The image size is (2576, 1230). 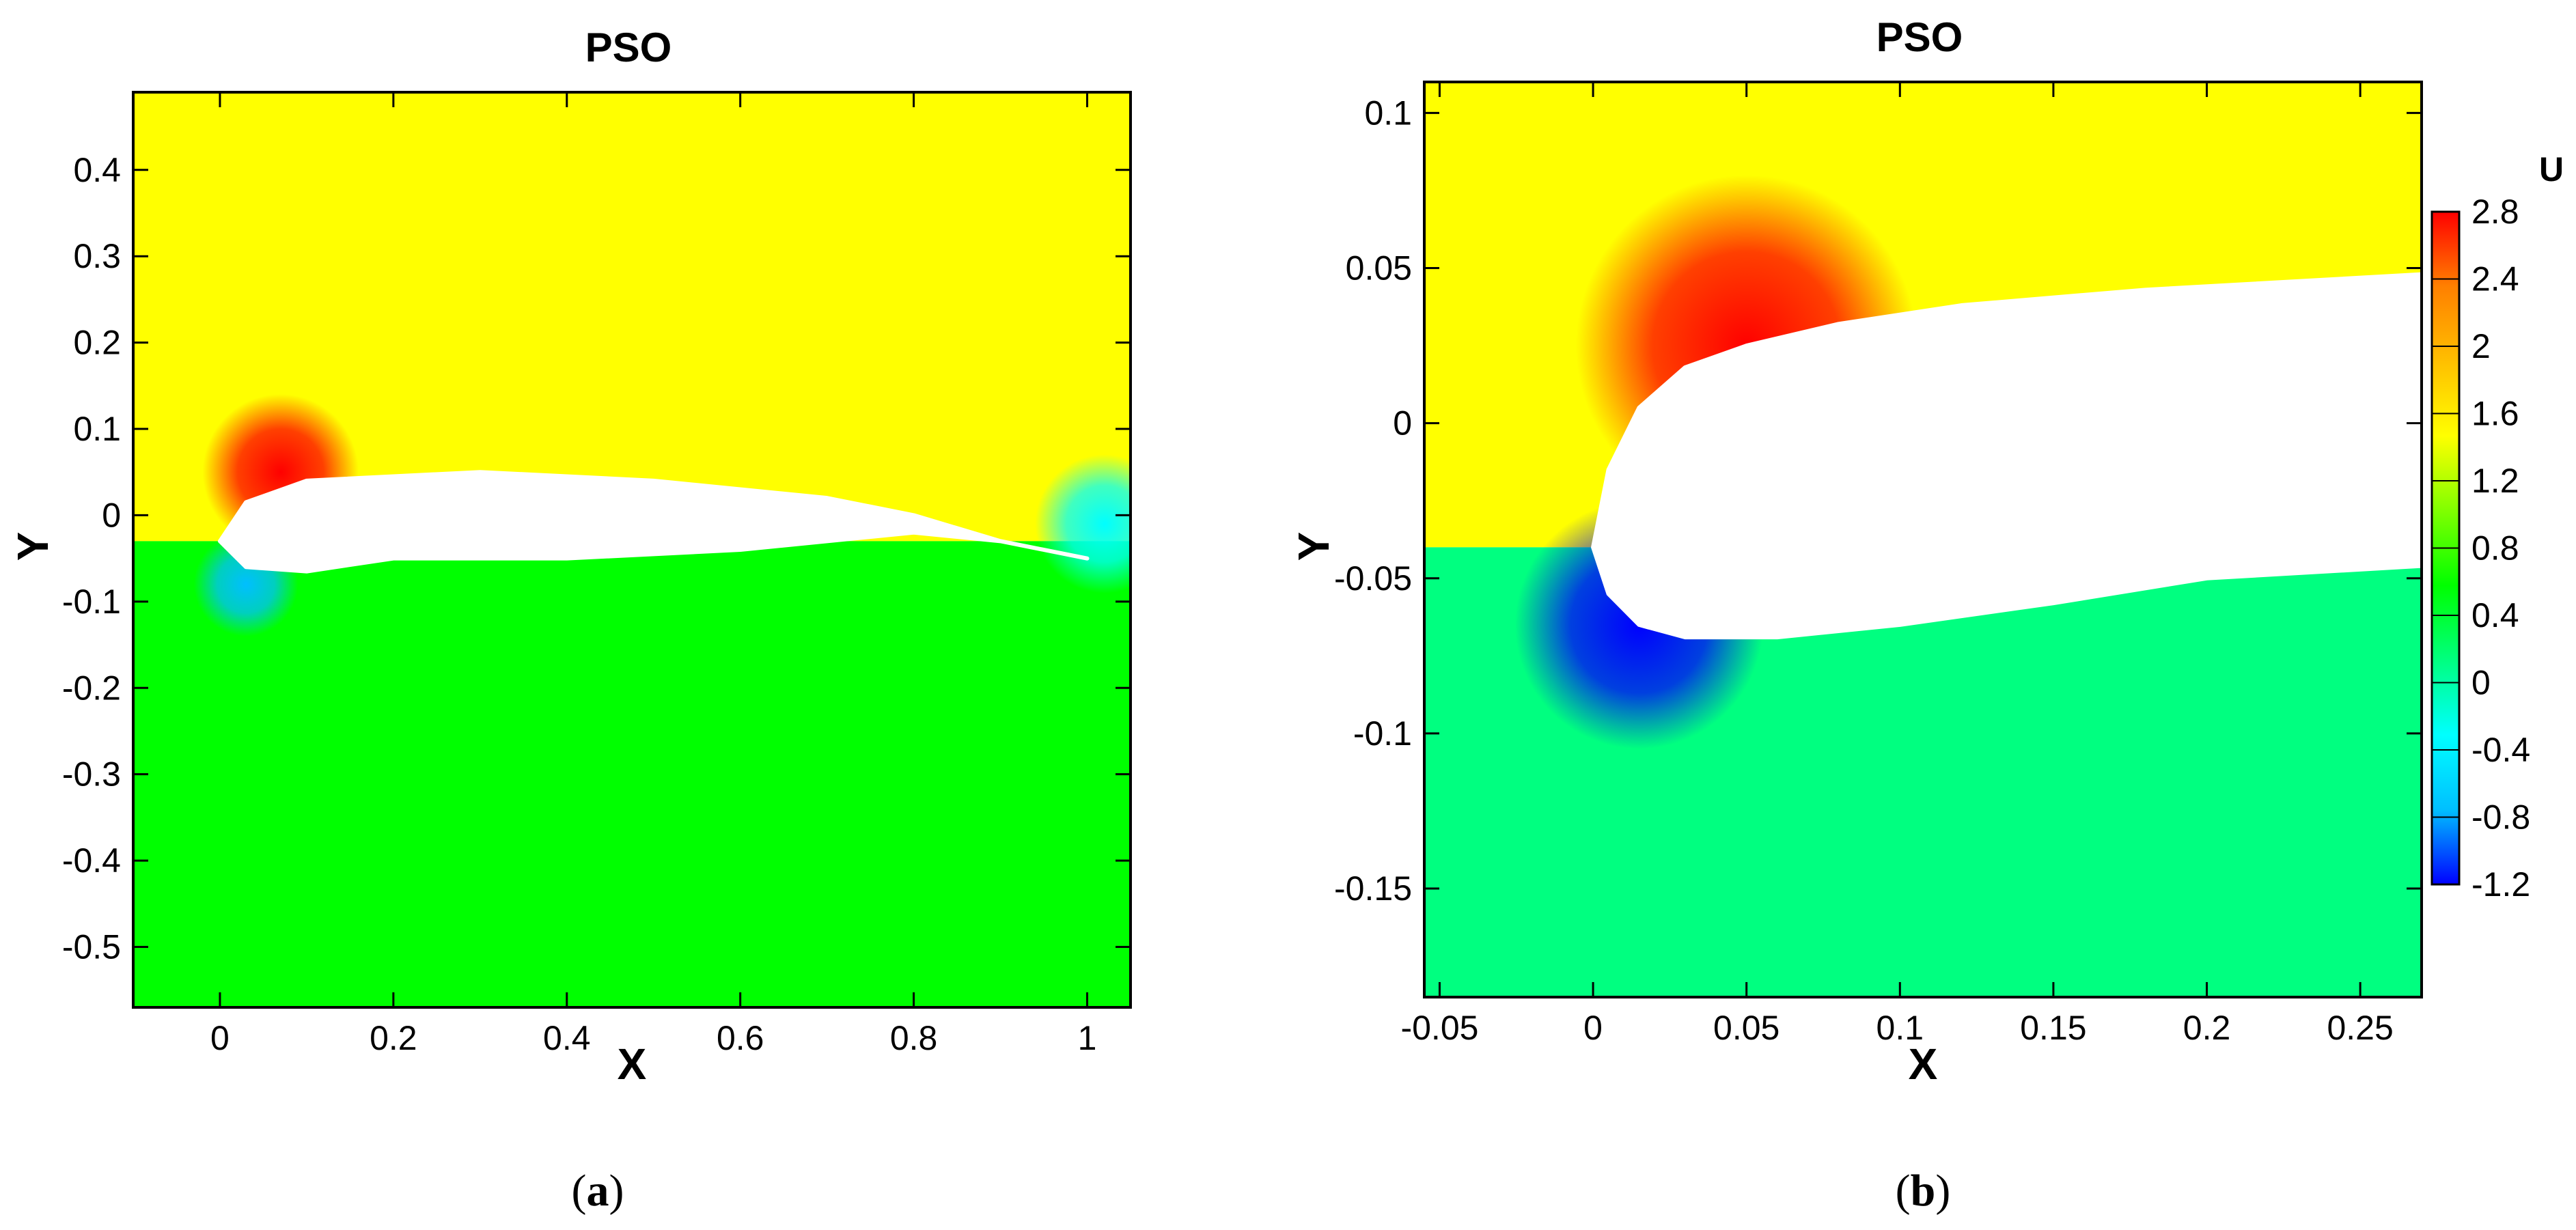 I want to click on panel-b-title: PSO, so click(x=1920, y=37).